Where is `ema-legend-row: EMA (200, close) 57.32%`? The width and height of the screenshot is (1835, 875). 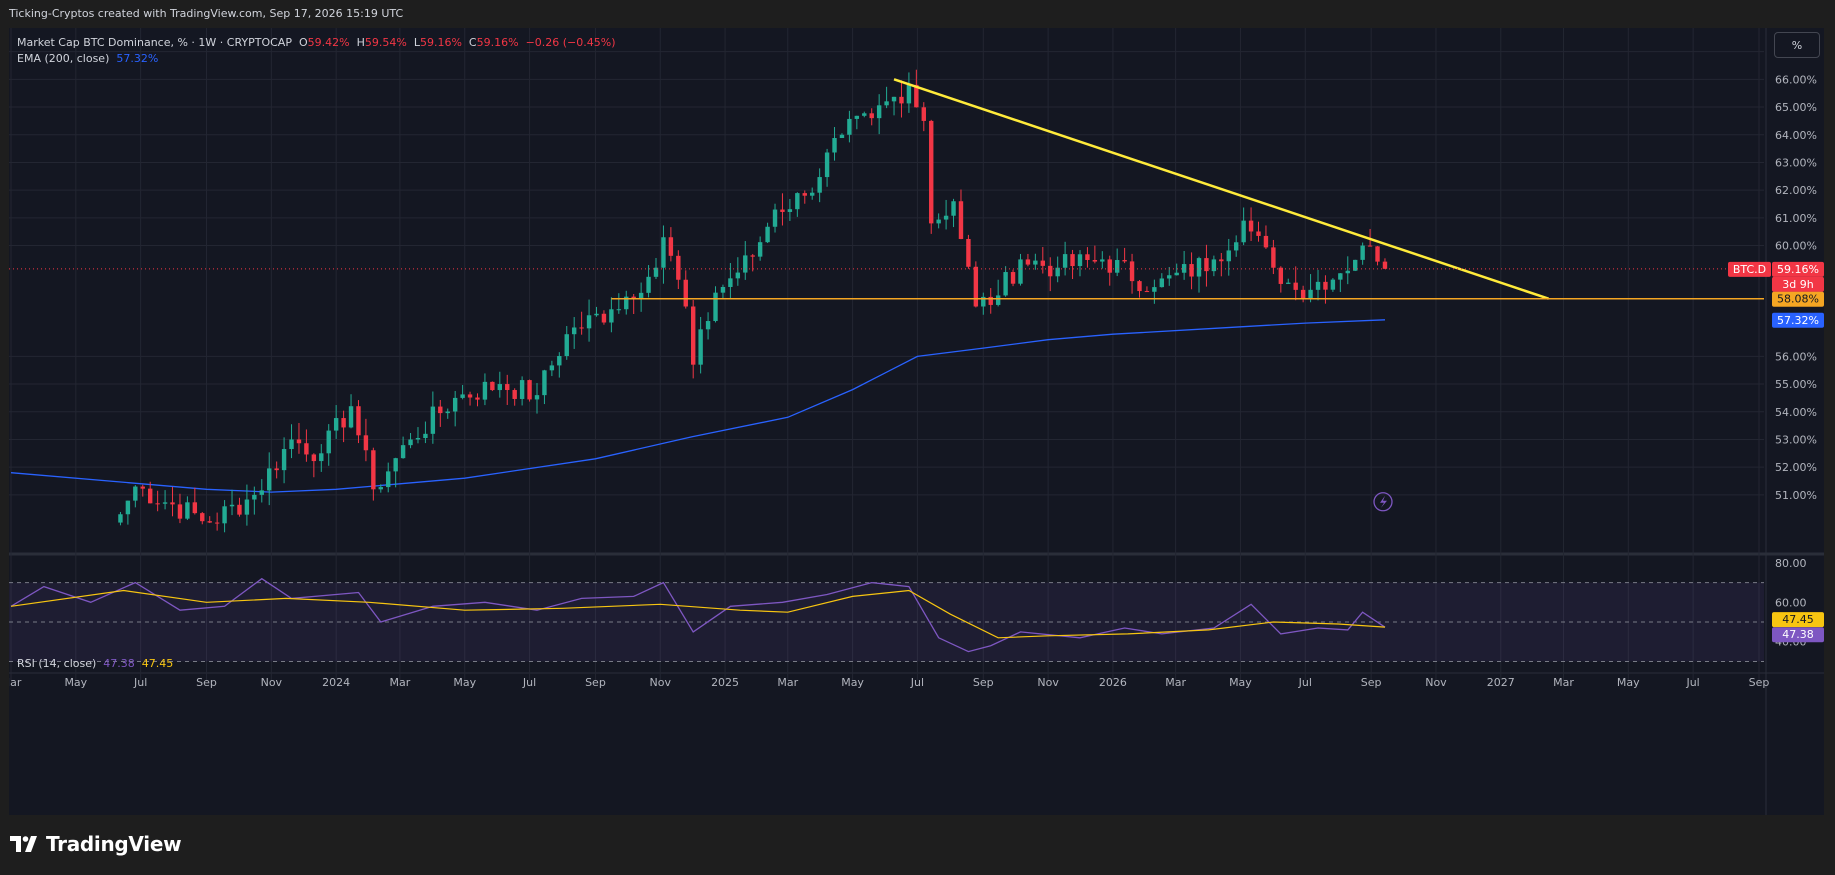 ema-legend-row: EMA (200, close) 57.32% is located at coordinates (316, 59).